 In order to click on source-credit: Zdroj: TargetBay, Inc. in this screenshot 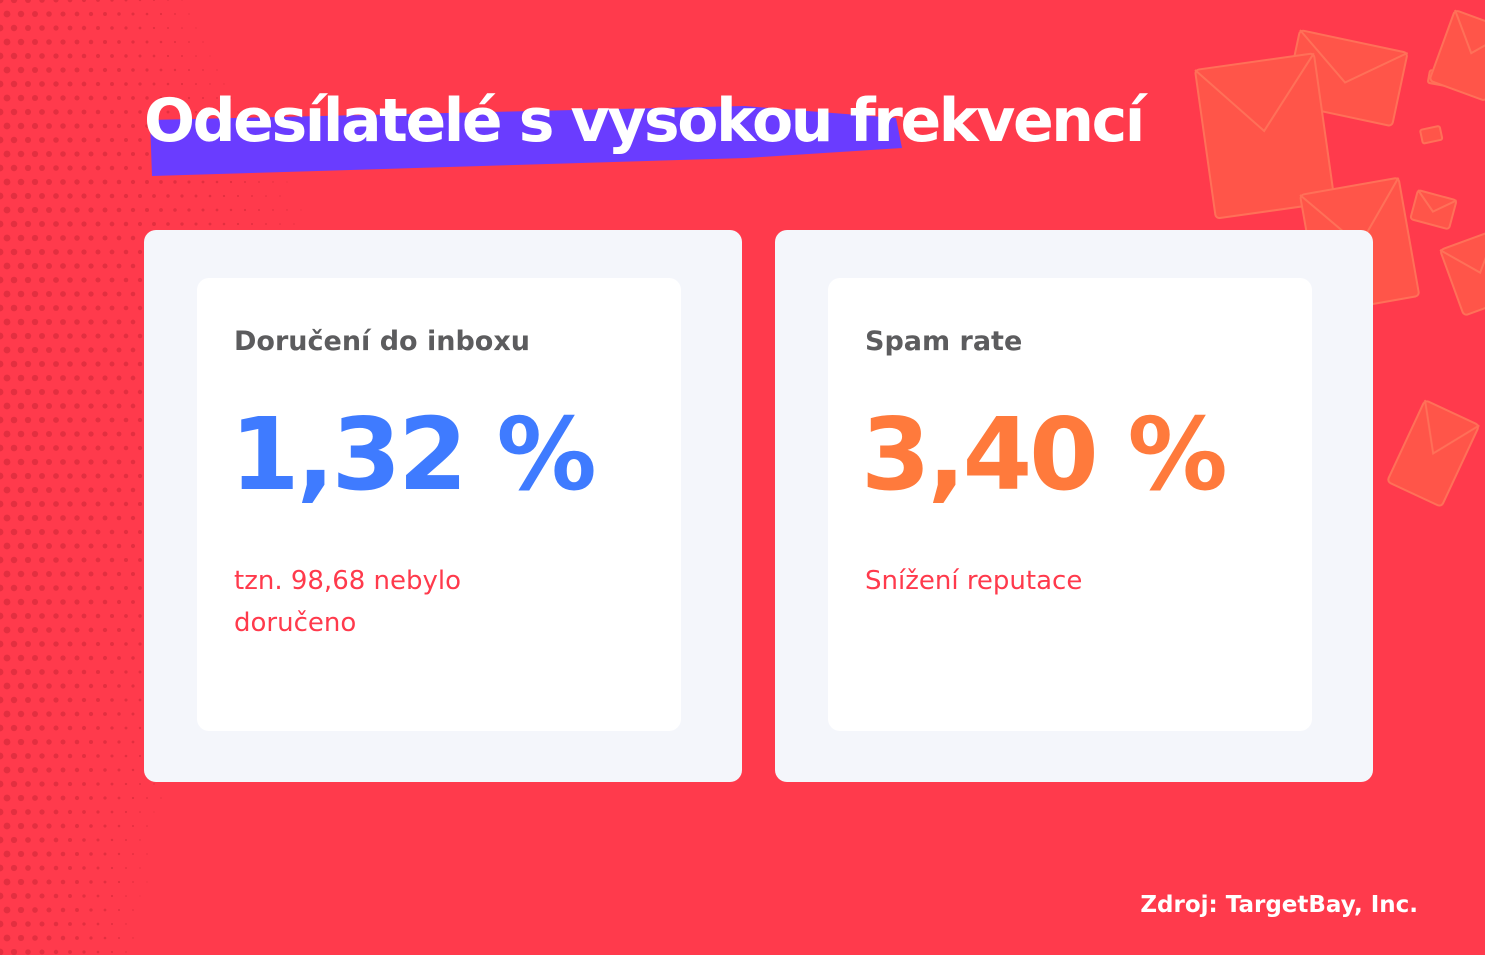, I will do `click(1279, 905)`.